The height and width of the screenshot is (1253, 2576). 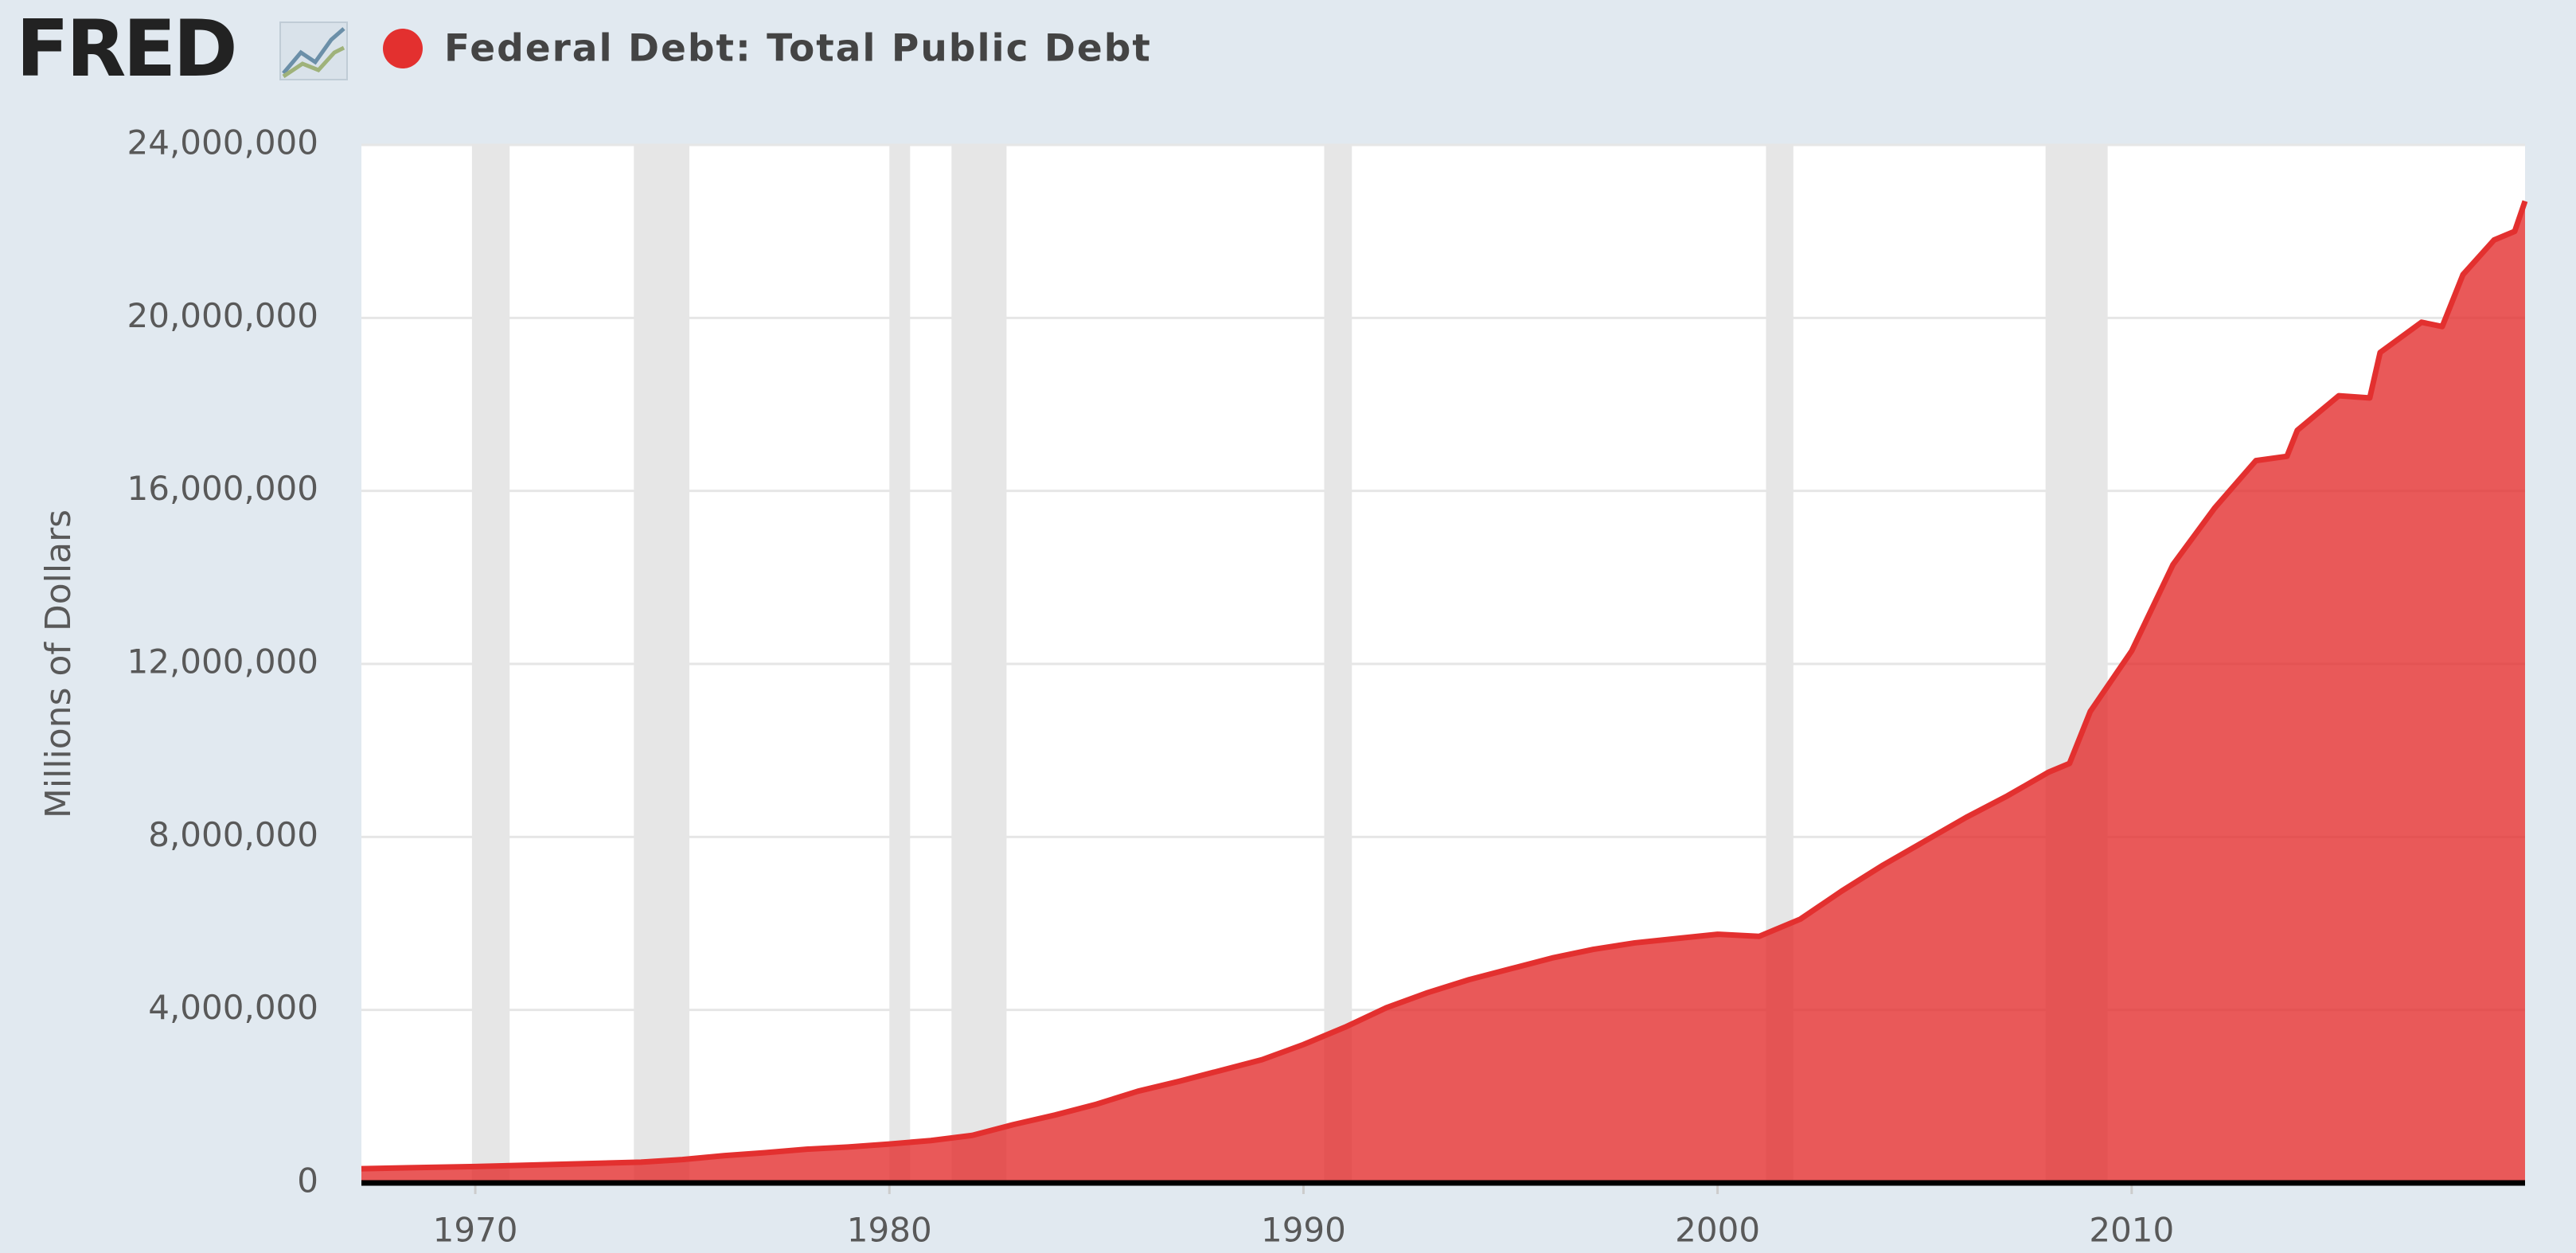 I want to click on logo: FRED, so click(x=125, y=49).